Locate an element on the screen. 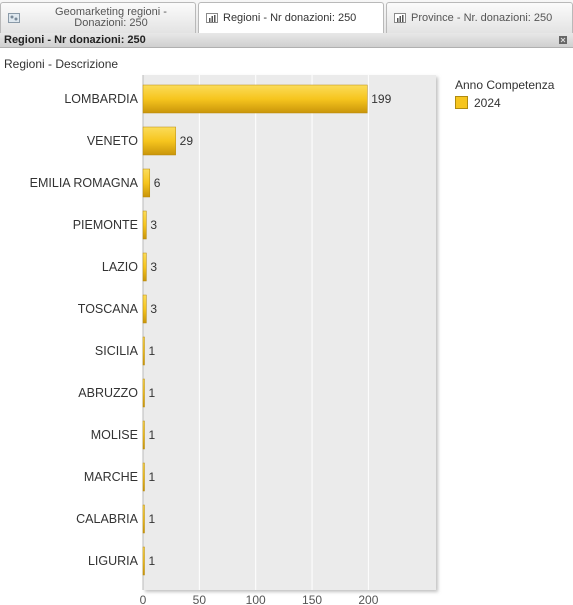 The height and width of the screenshot is (605, 573). tab-label: Province - Nr. donazioni: 250 is located at coordinates (482, 18).